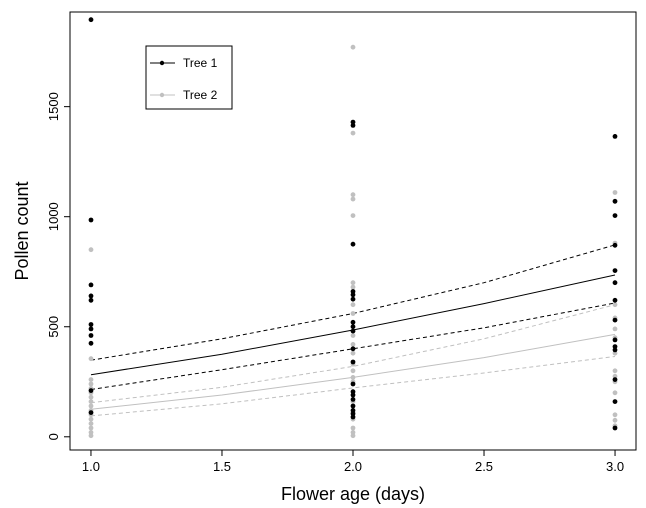 Image resolution: width=646 pixels, height=508 pixels. I want to click on x-tick-label: 3.0, so click(615, 466).